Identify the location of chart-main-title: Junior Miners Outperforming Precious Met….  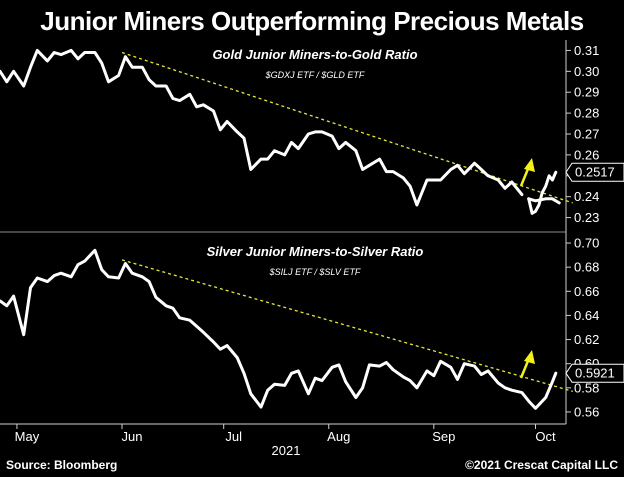
(312, 21).